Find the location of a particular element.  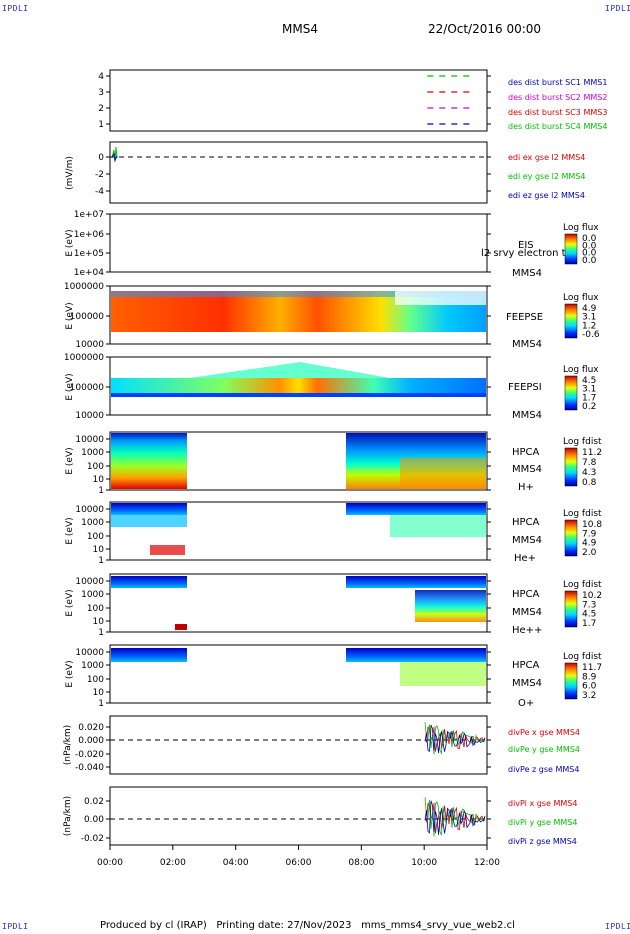

hpca_he-y-tick-label: 10 is located at coordinates (99, 550).